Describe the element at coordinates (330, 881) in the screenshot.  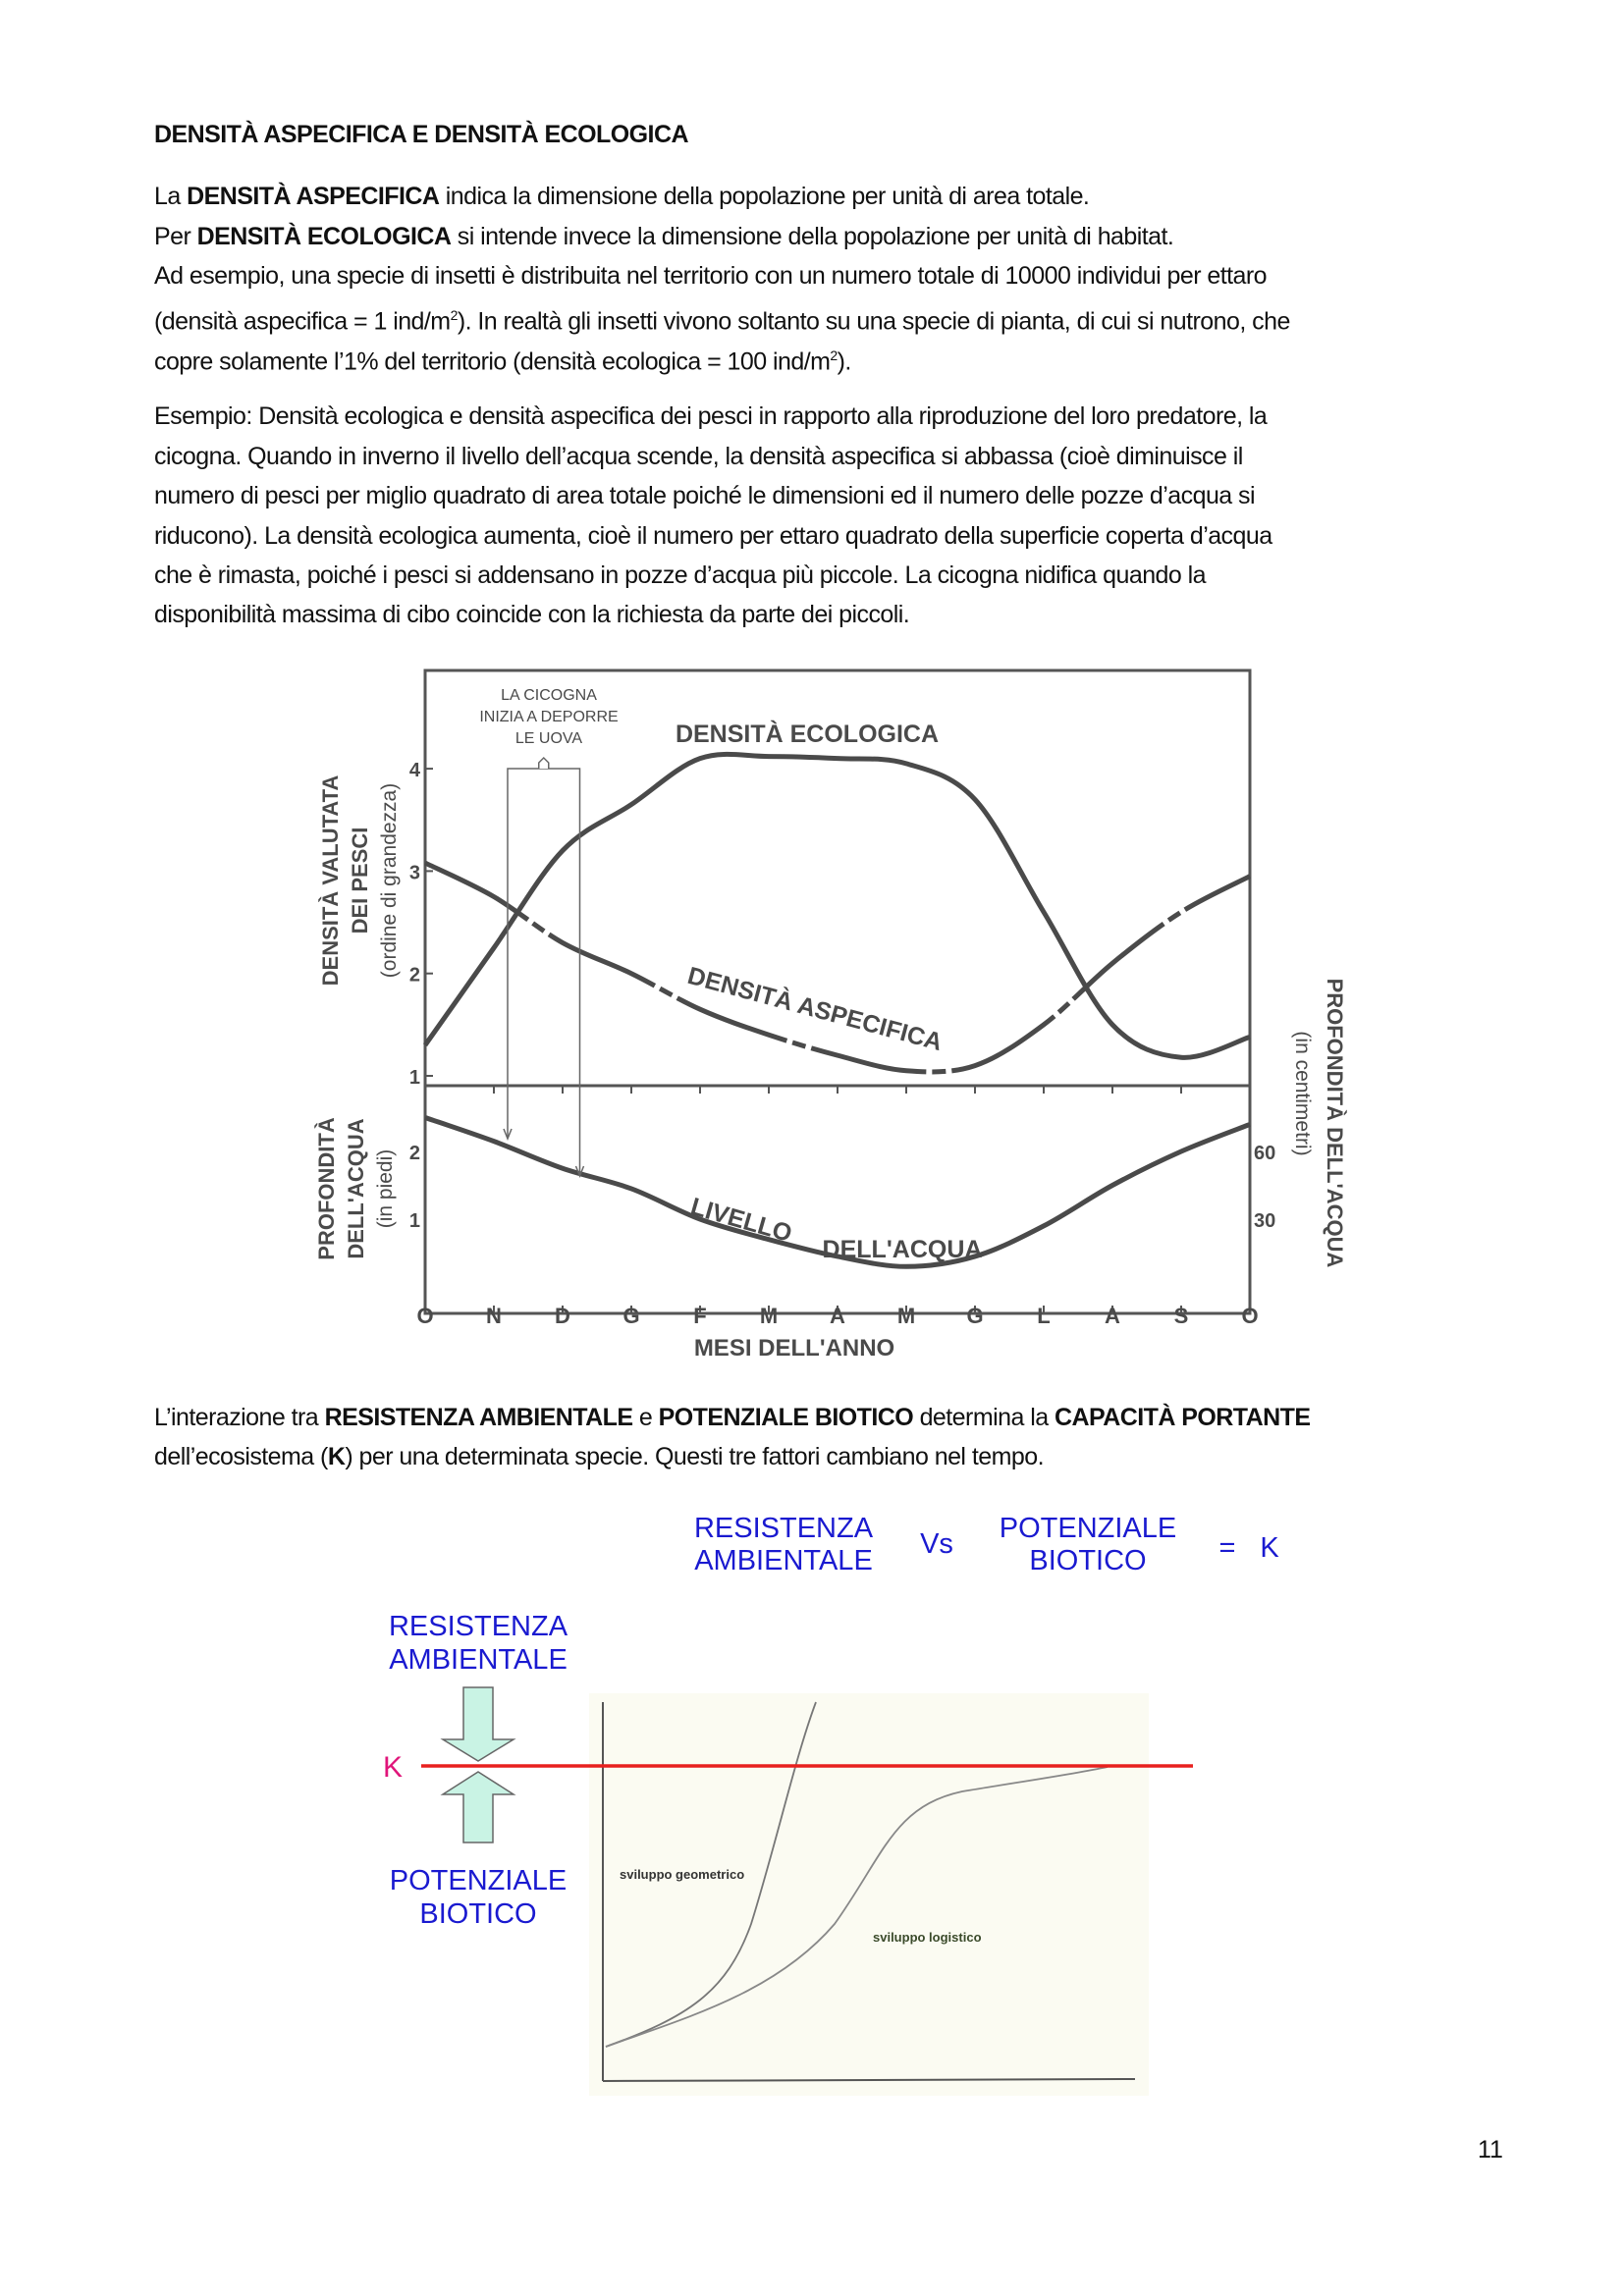
I see `y-label-upper: DENSITÀ VALUTATA` at that location.